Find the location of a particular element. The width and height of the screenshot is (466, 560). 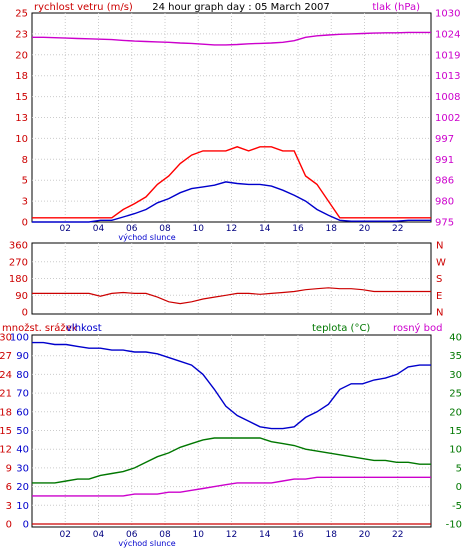

left-tick-label: 8 is located at coordinates (25, 160).